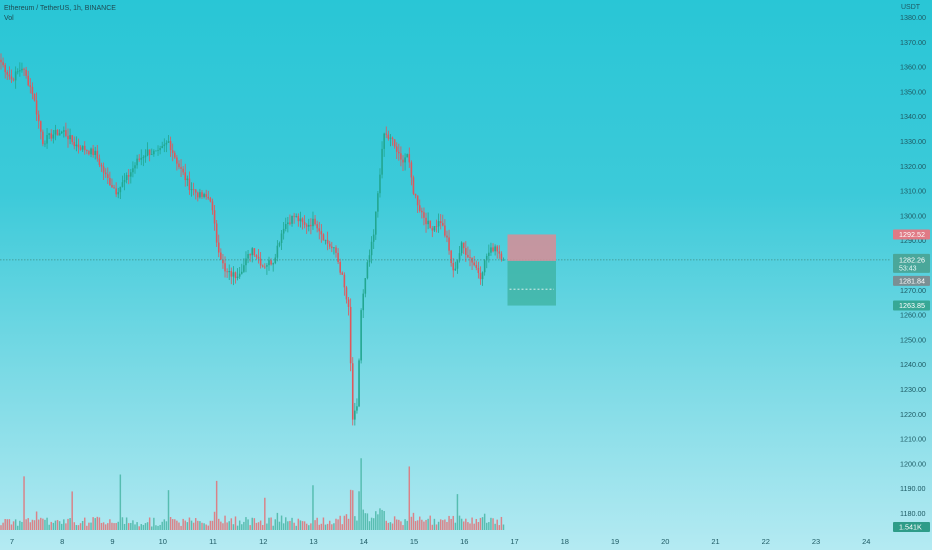 Image resolution: width=932 pixels, height=550 pixels. I want to click on x-tick-label: 19, so click(615, 541).